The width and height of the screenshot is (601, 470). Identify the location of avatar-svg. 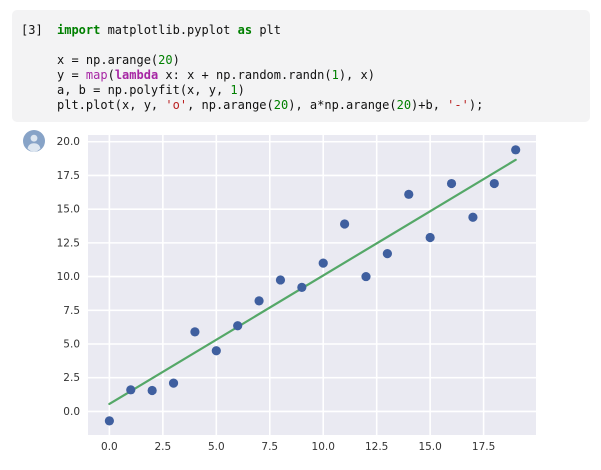
(34, 141).